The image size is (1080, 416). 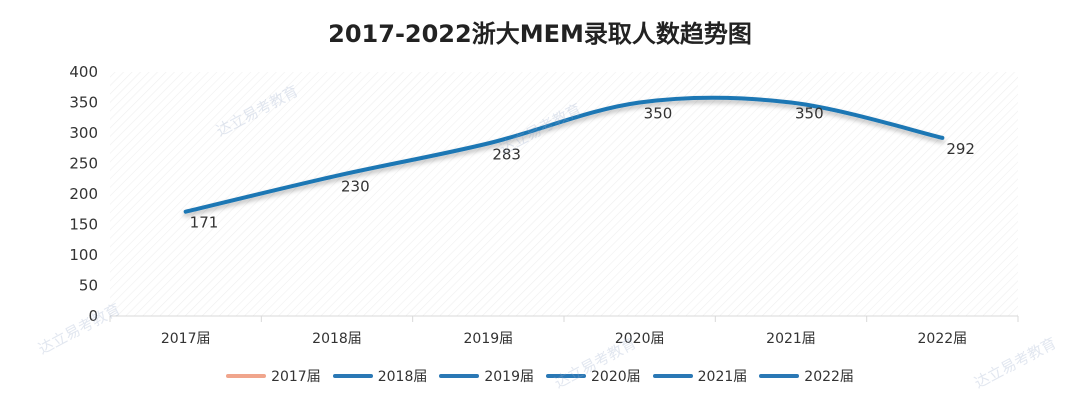 I want to click on y-tick-label: 250, so click(x=83, y=164).